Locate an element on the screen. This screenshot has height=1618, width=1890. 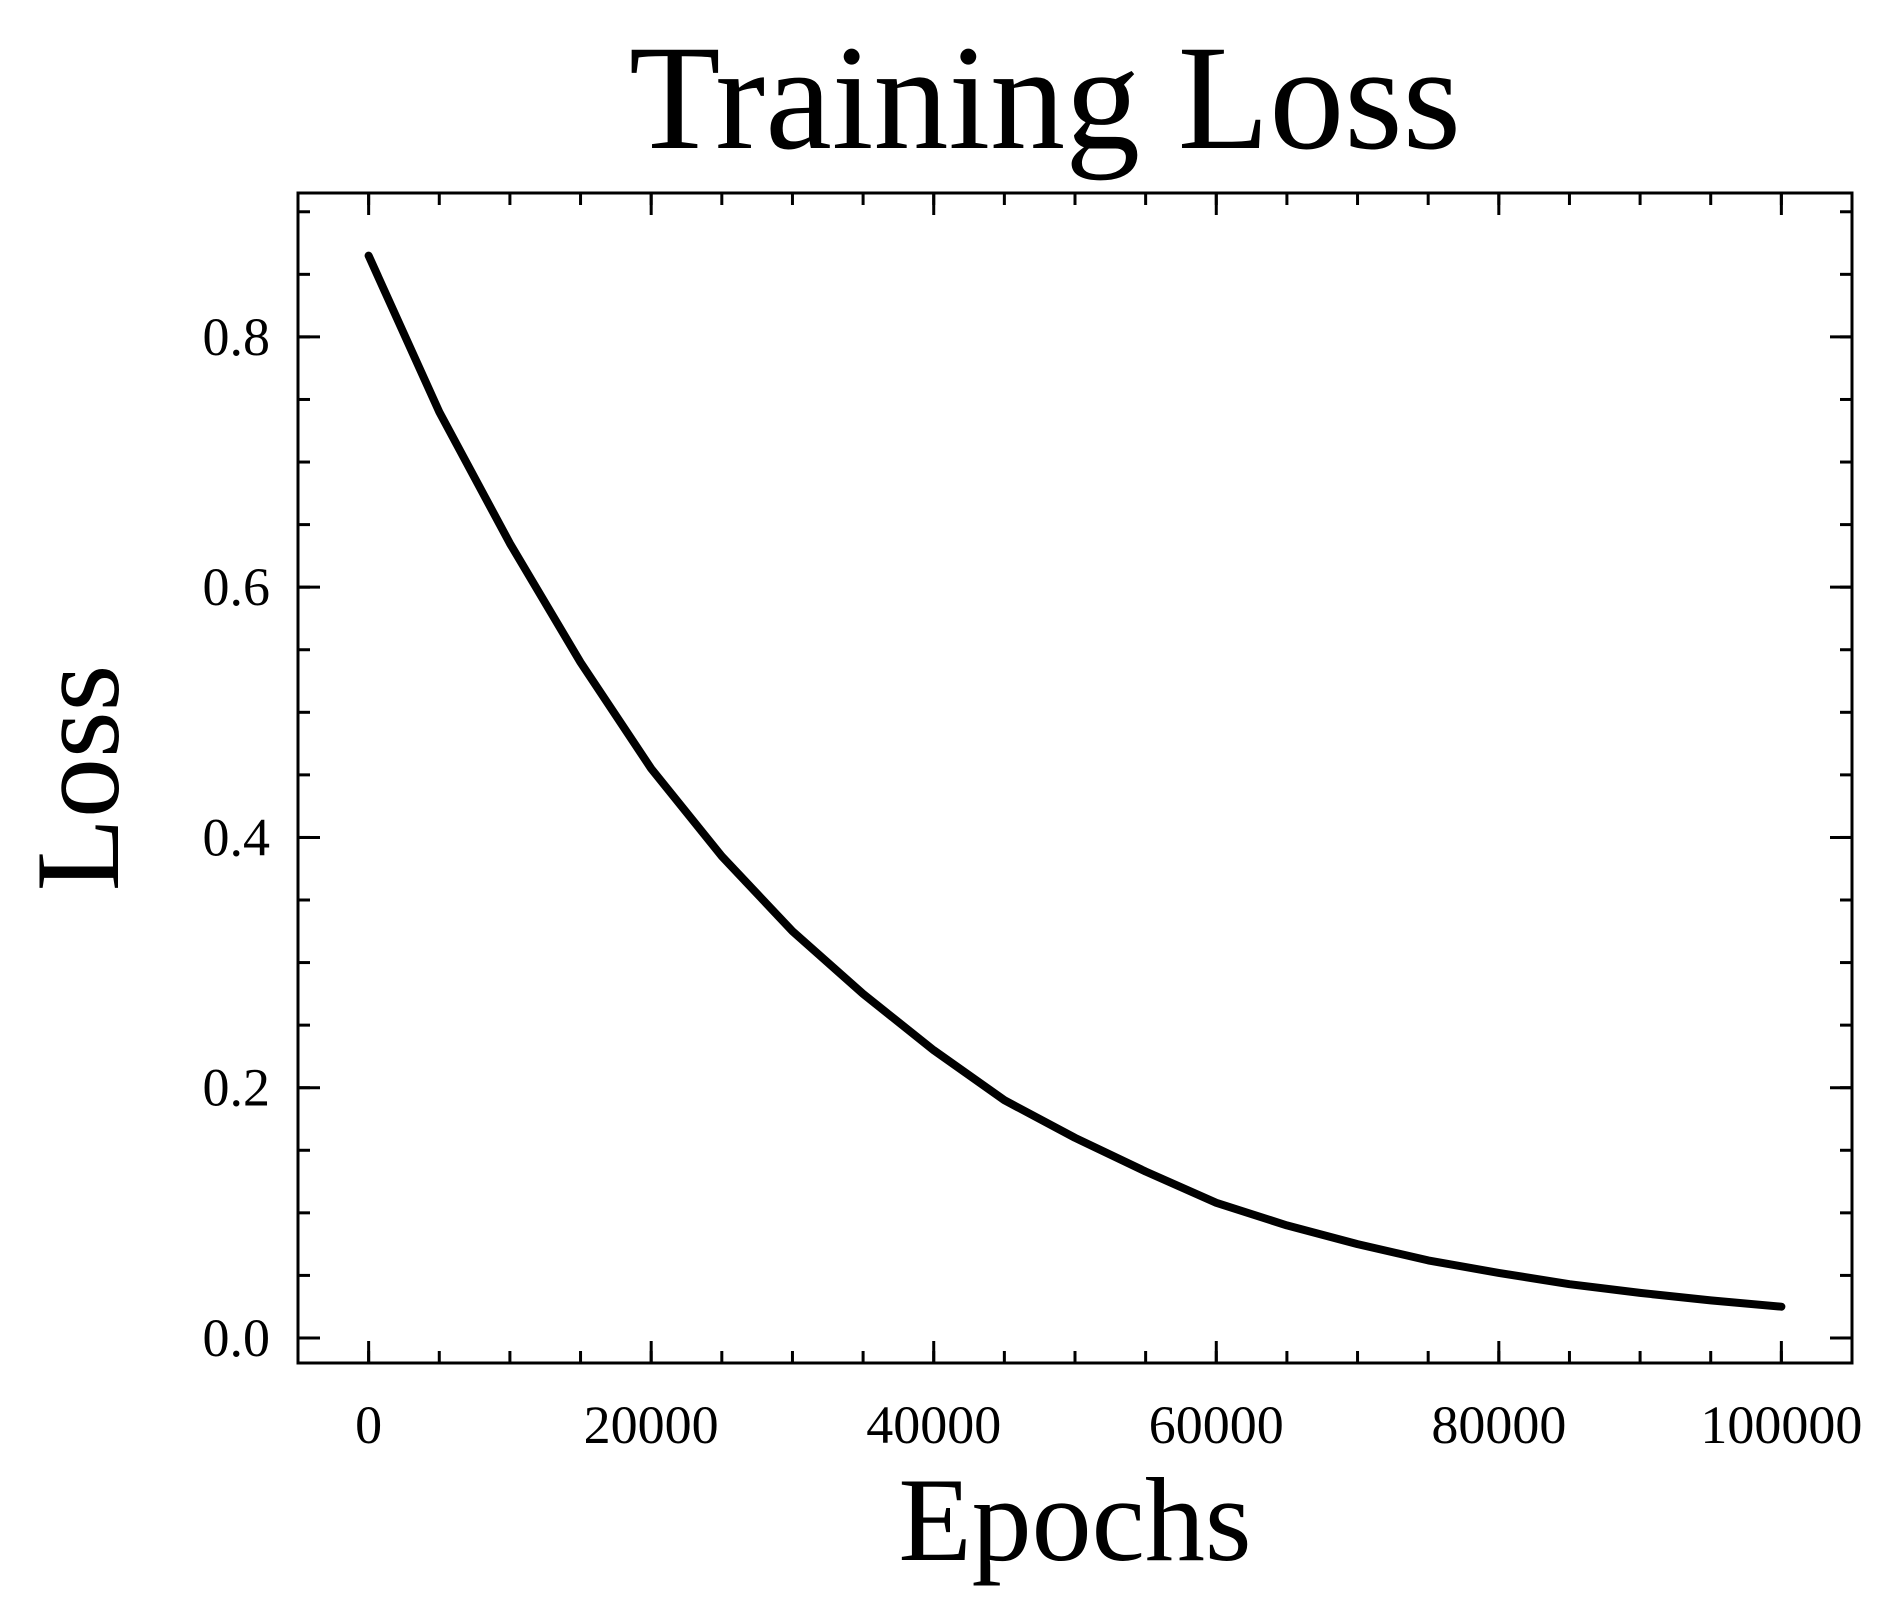
y-tick-label: 0.6 is located at coordinates (237, 587).